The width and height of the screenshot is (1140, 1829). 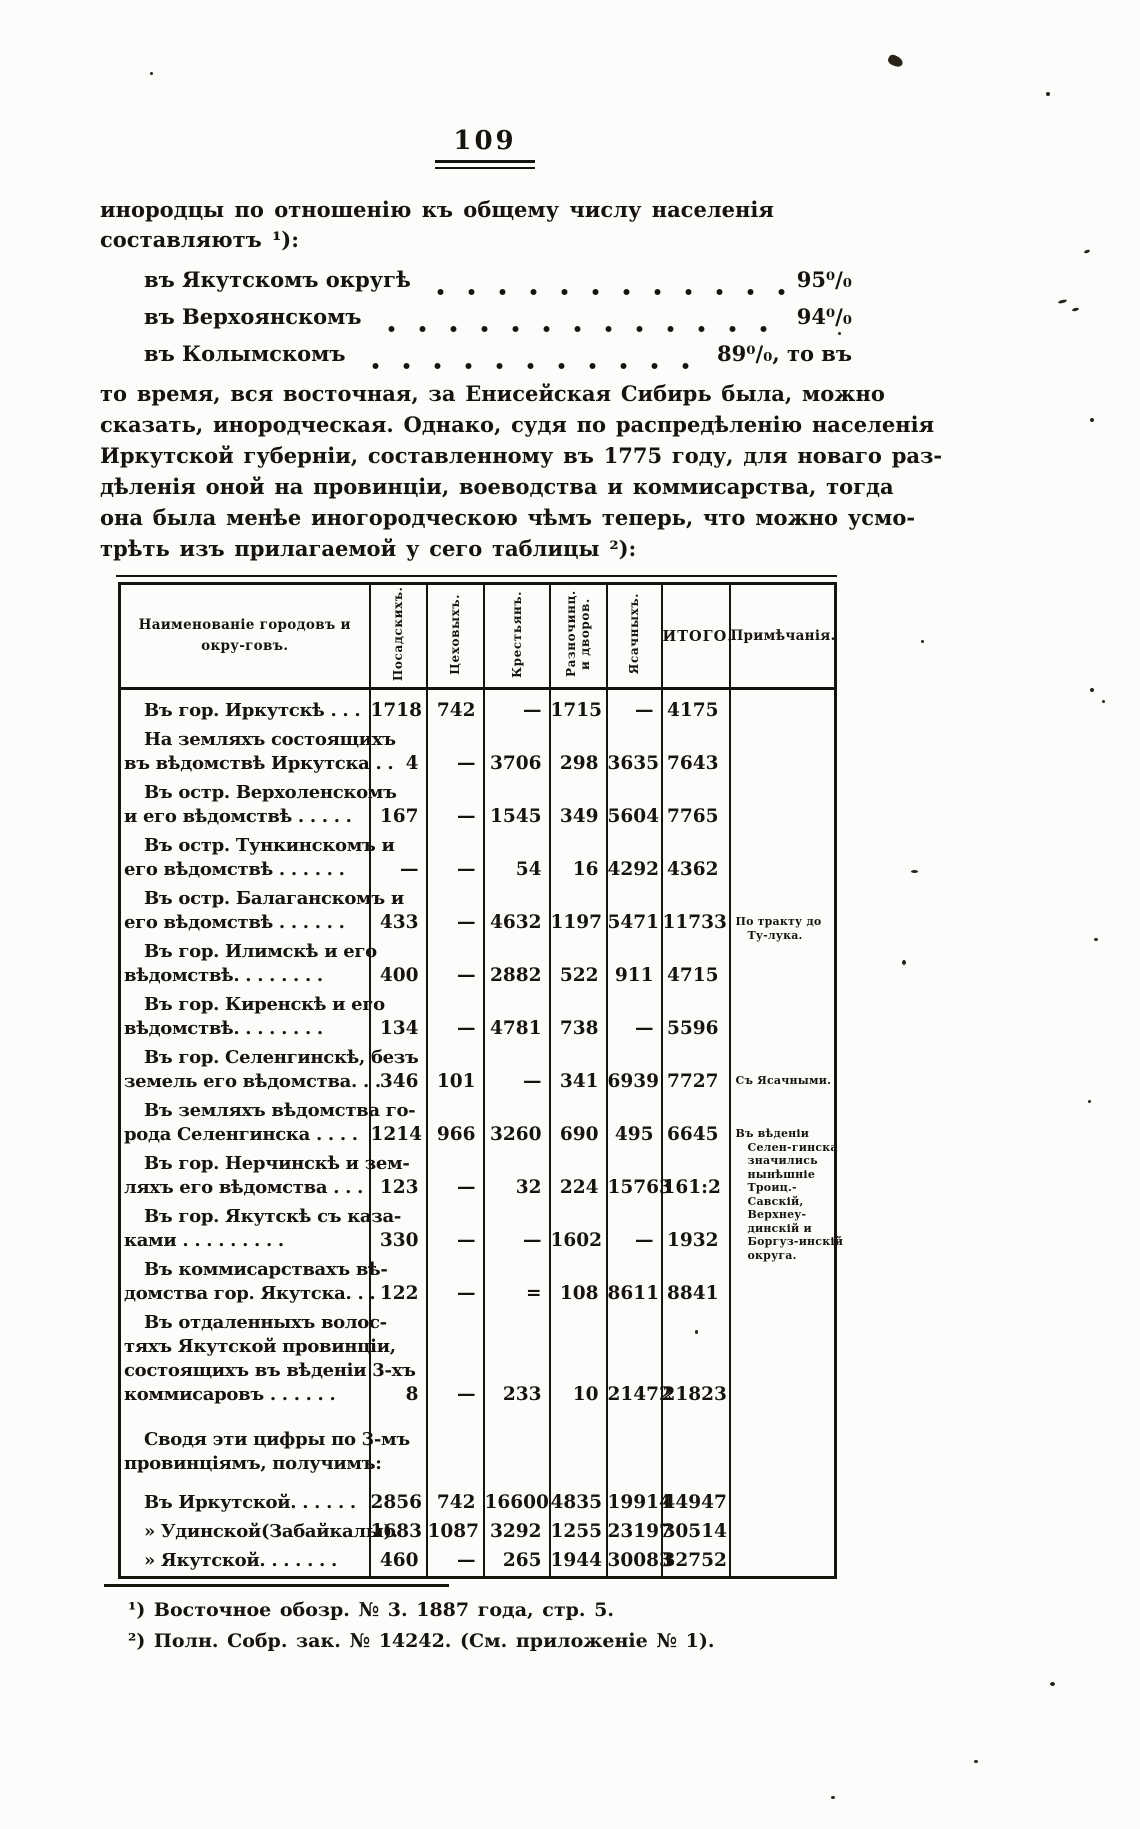 I want to click on tsekhovykh-cell, so click(x=454, y=1444).